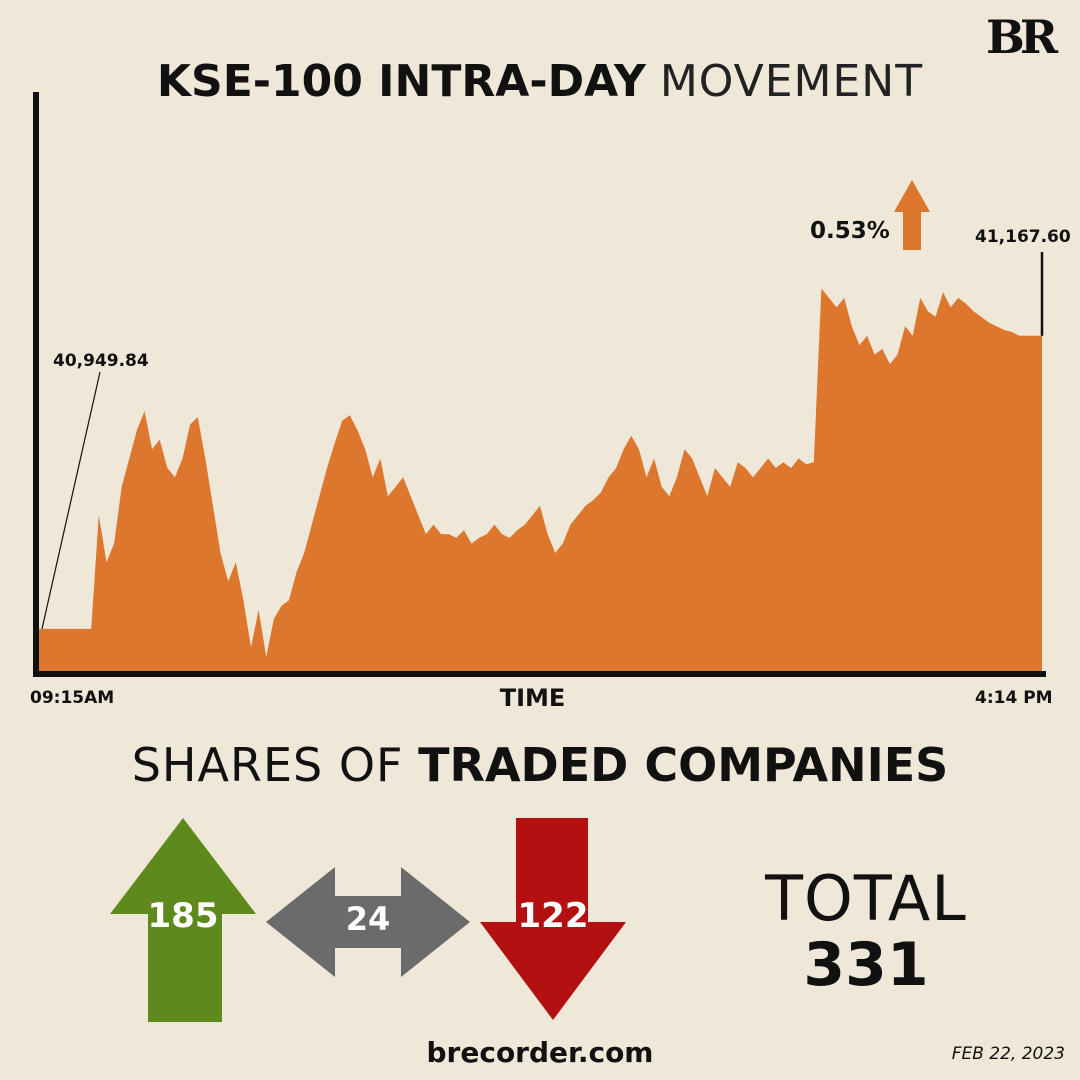 This screenshot has height=1080, width=1080. I want to click on x-tick-start: 09:15AM, so click(72, 698).